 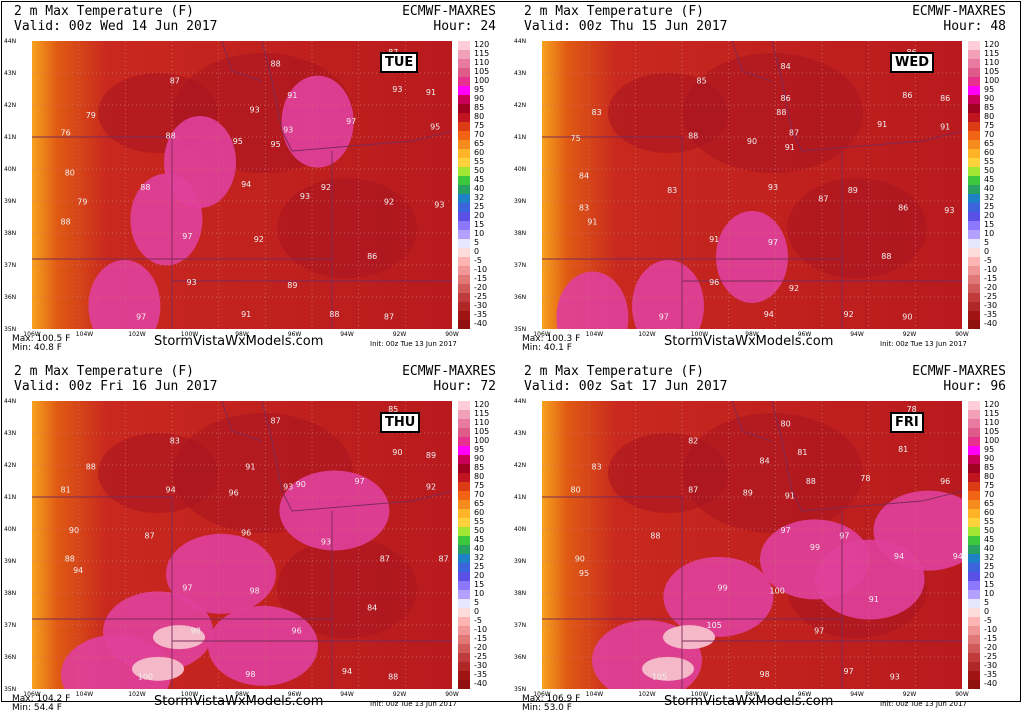 What do you see at coordinates (482, 422) in the screenshot?
I see `color-scale-label: 110` at bounding box center [482, 422].